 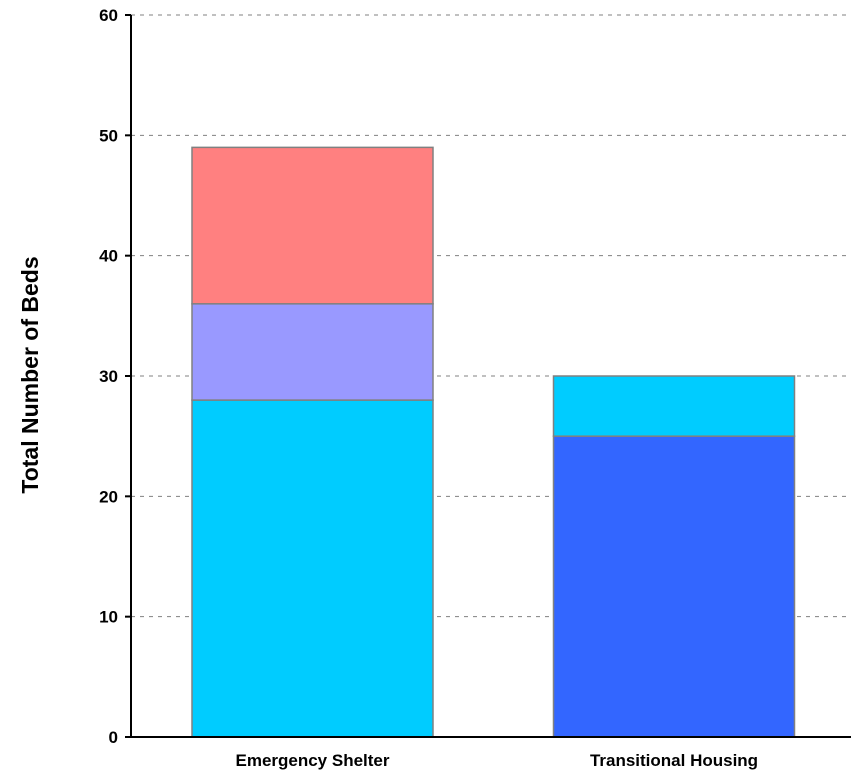 What do you see at coordinates (108, 496) in the screenshot?
I see `y-tick-label: 20` at bounding box center [108, 496].